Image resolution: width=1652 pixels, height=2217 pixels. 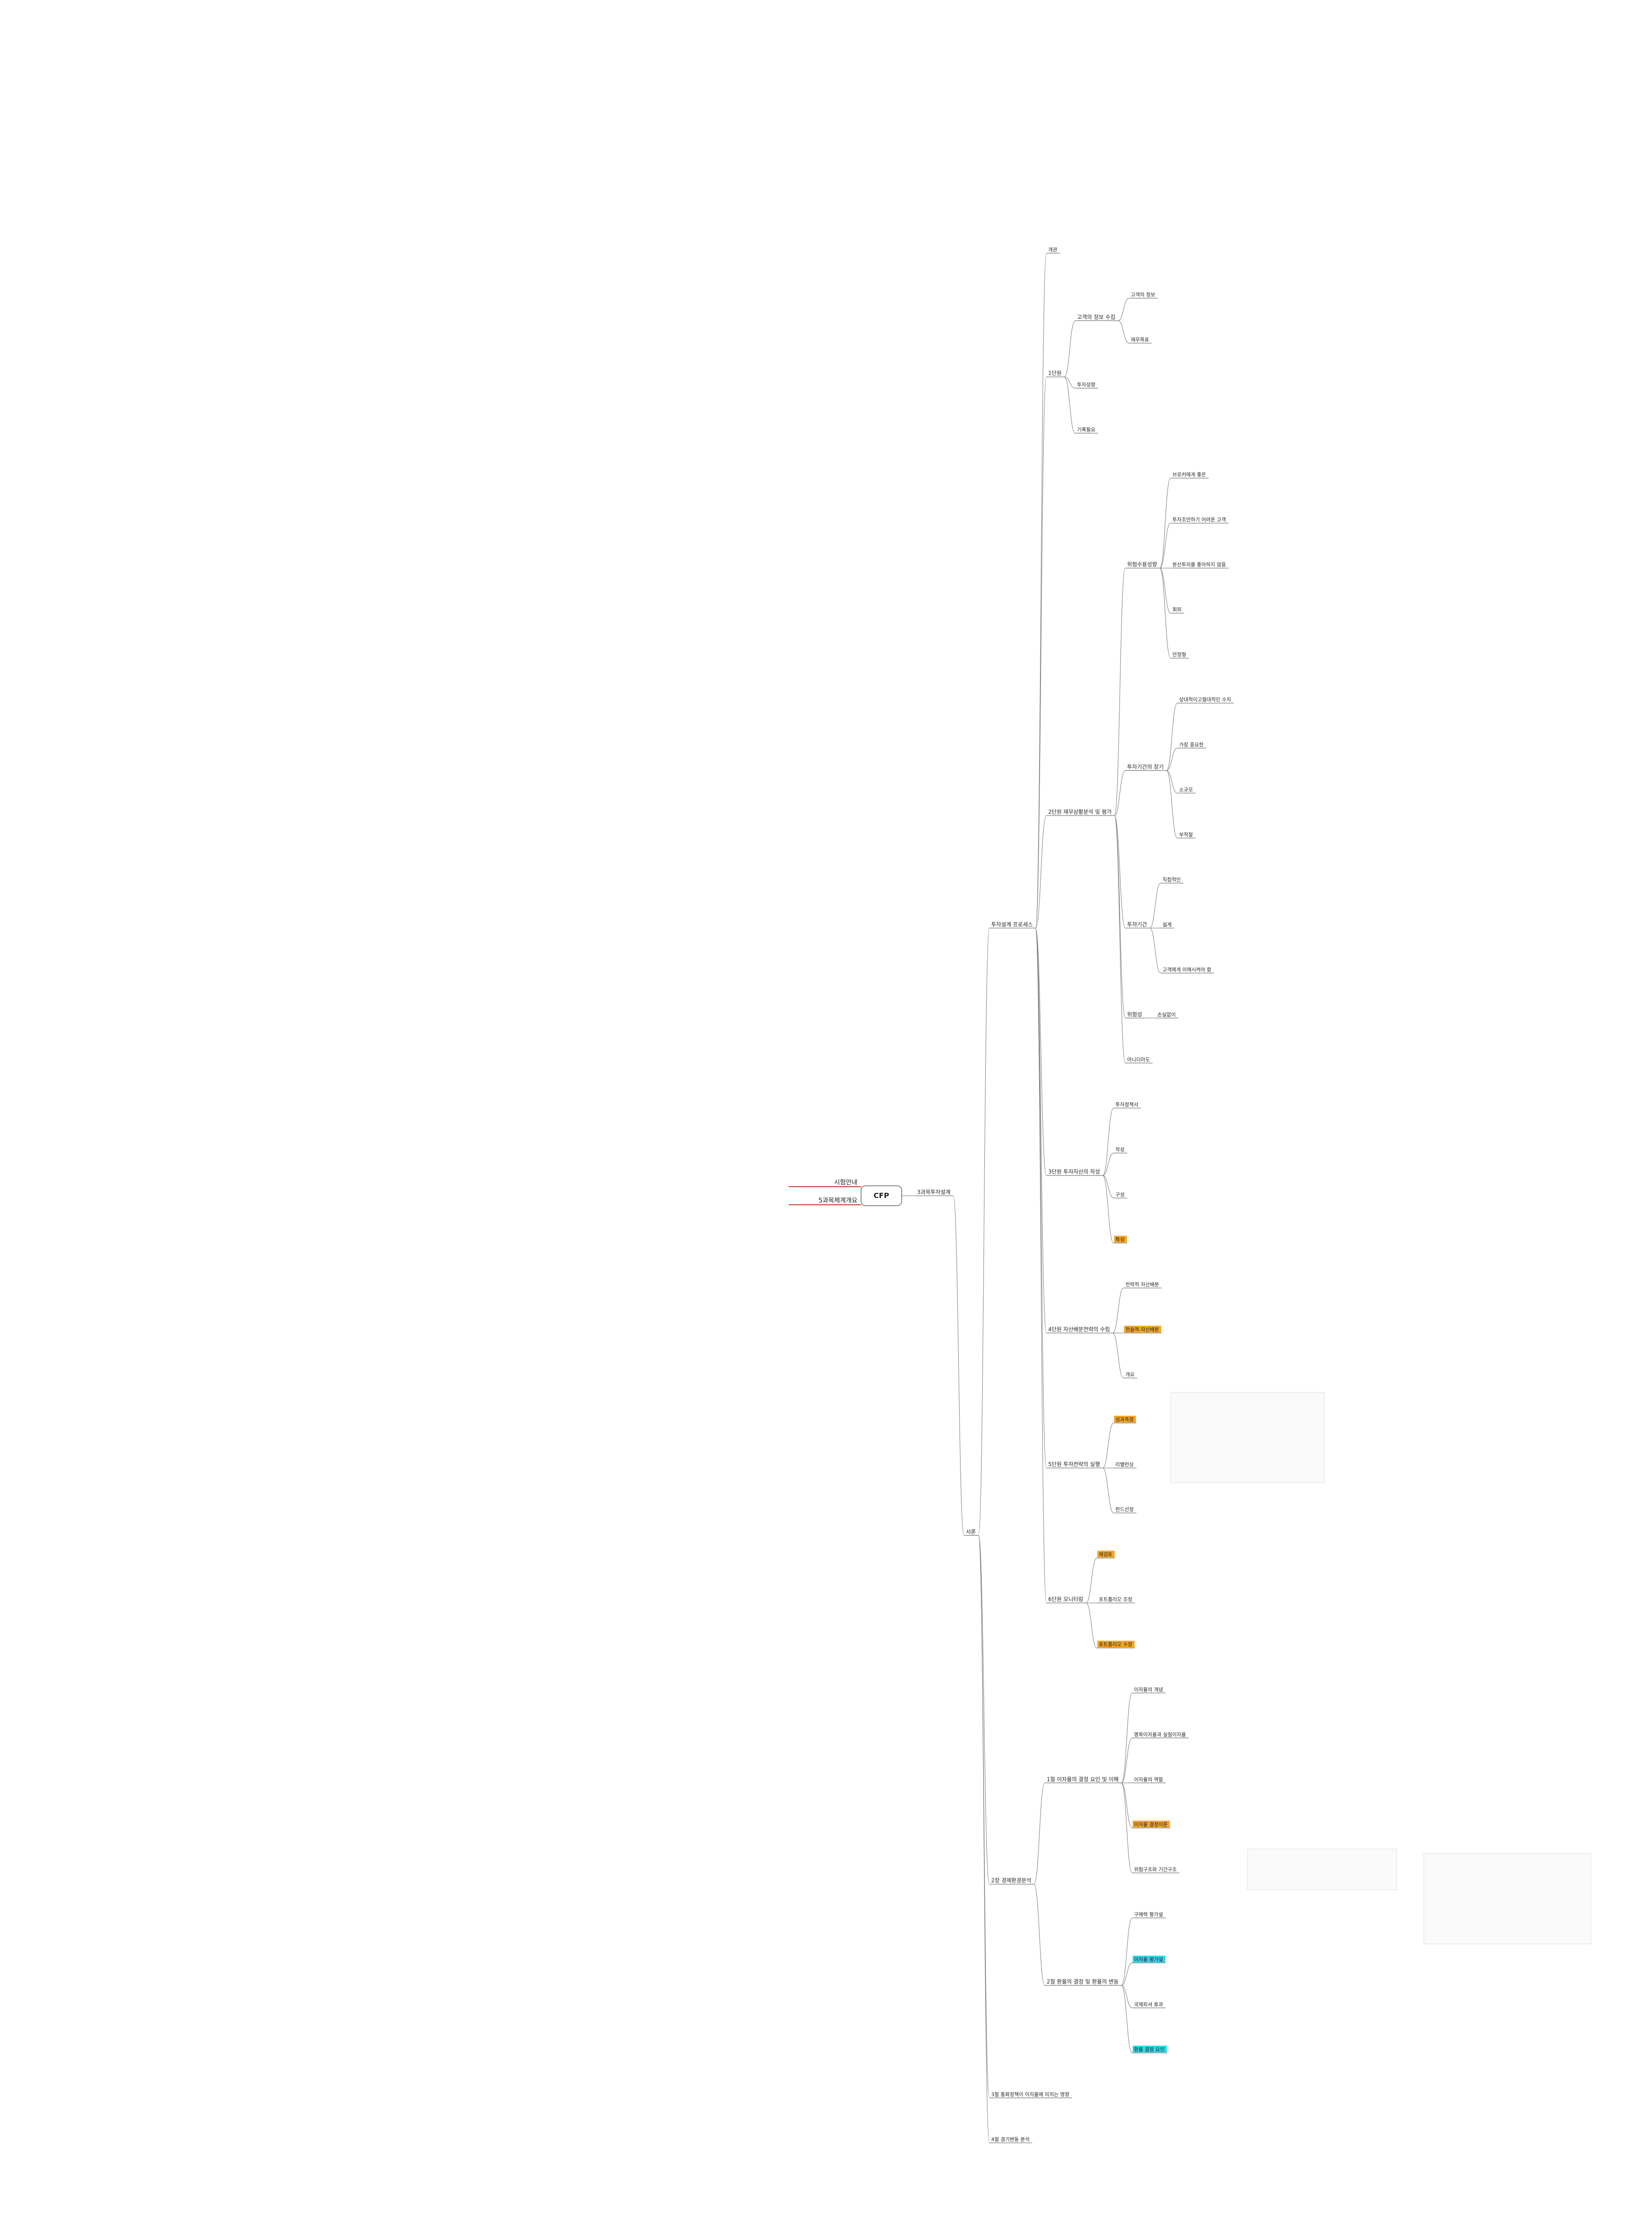 What do you see at coordinates (1096, 317) in the screenshot?
I see `node-label: 고객의 정보 수집` at bounding box center [1096, 317].